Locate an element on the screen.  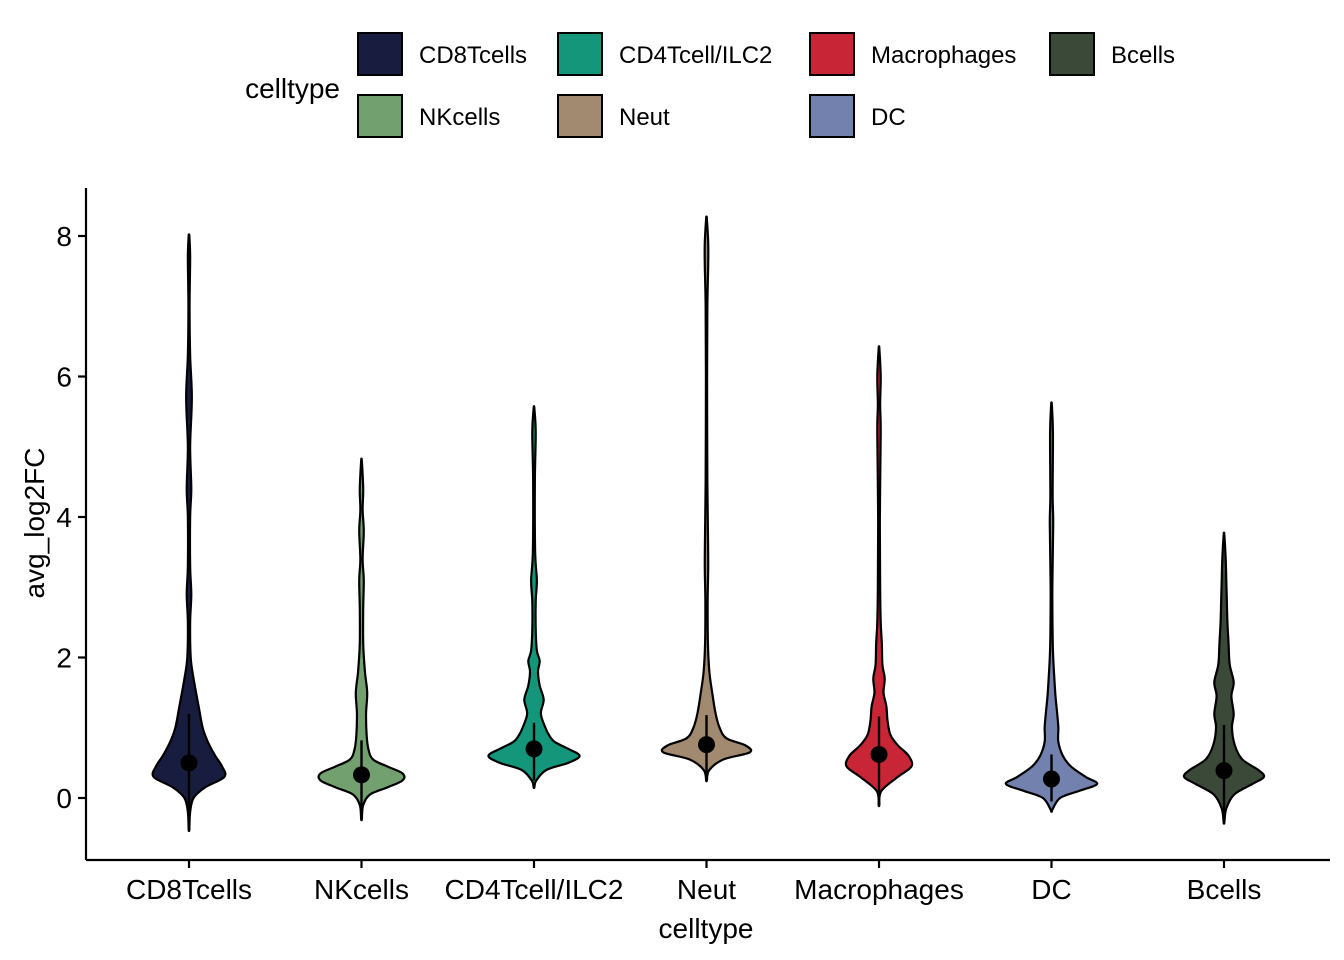
legend-item-nkcells: NKcells is located at coordinates (428, 116).